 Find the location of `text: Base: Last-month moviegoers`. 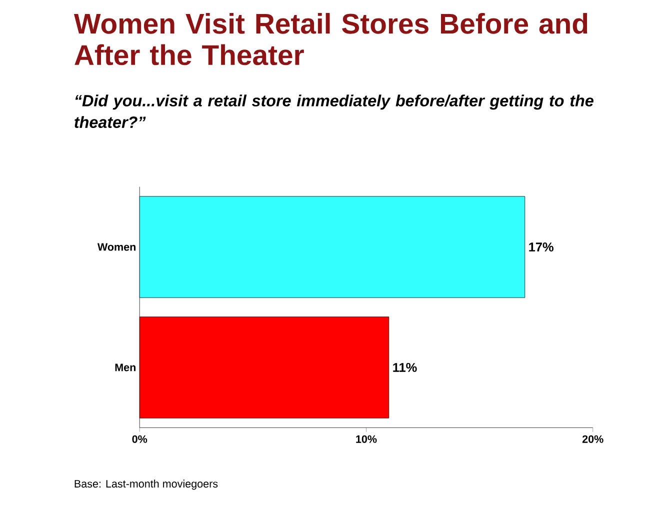

text: Base: Last-month moviegoers is located at coordinates (146, 485).